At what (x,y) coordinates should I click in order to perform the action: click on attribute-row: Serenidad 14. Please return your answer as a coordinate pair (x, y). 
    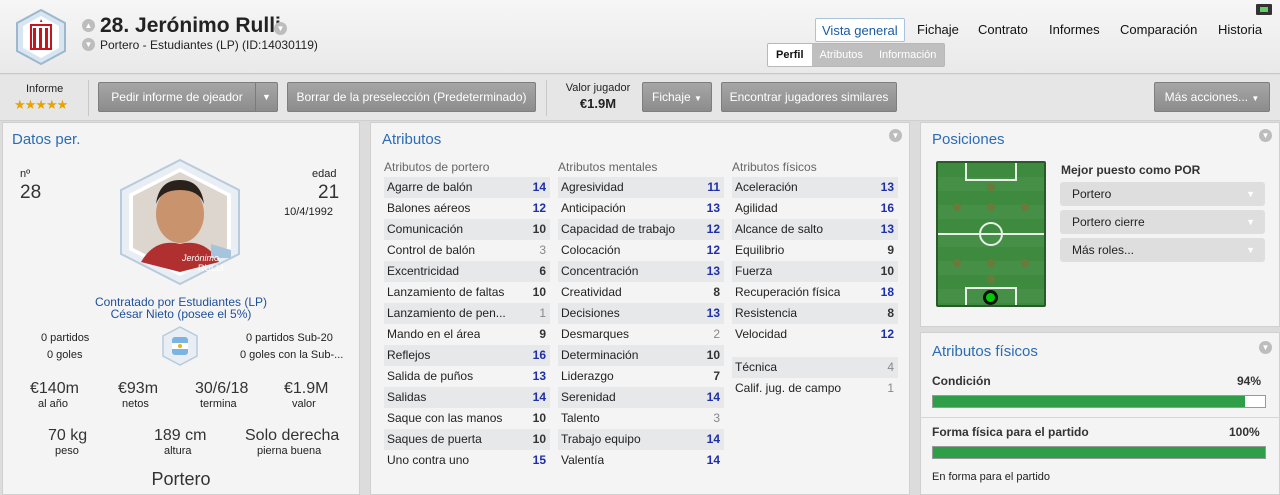
    Looking at the image, I should click on (641, 397).